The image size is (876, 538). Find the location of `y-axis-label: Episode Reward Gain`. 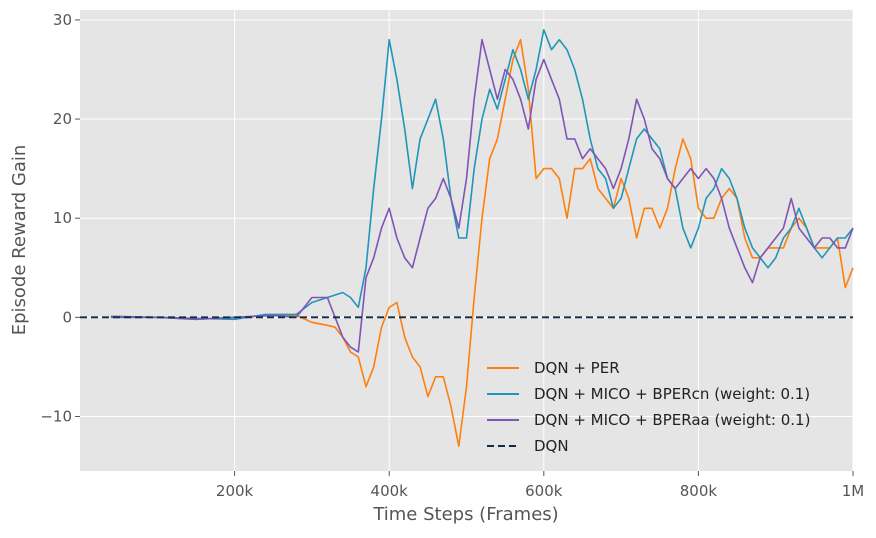

y-axis-label: Episode Reward Gain is located at coordinates (19, 240).